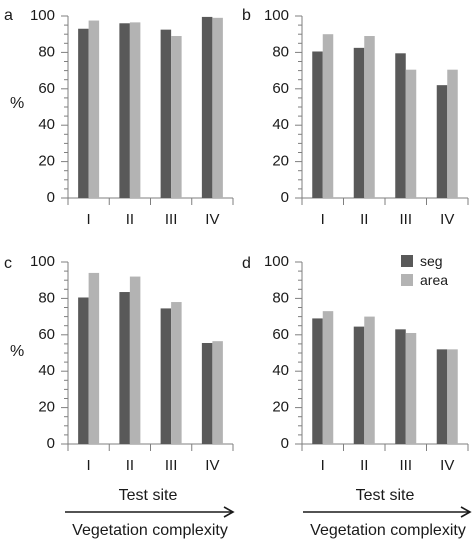 This screenshot has height=548, width=474. What do you see at coordinates (46, 297) in the screenshot?
I see `y-tick-label-c: 80` at bounding box center [46, 297].